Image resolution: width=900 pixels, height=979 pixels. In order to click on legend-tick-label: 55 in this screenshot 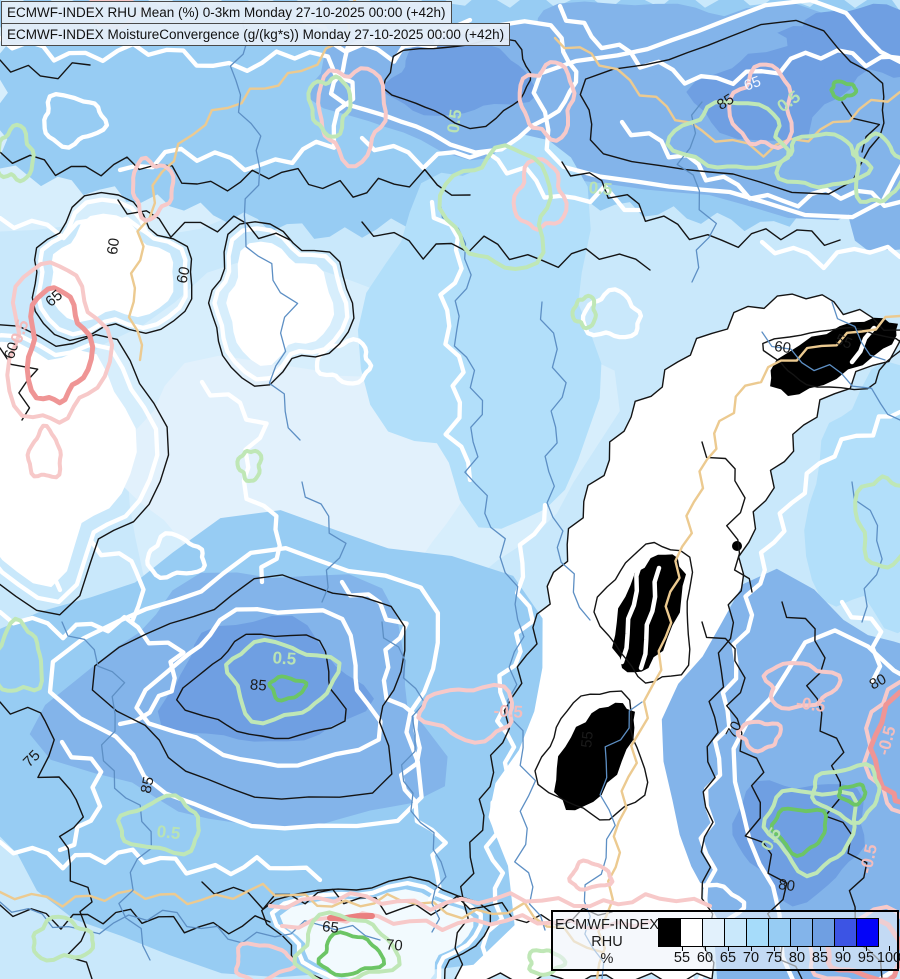, I will do `click(682, 958)`.